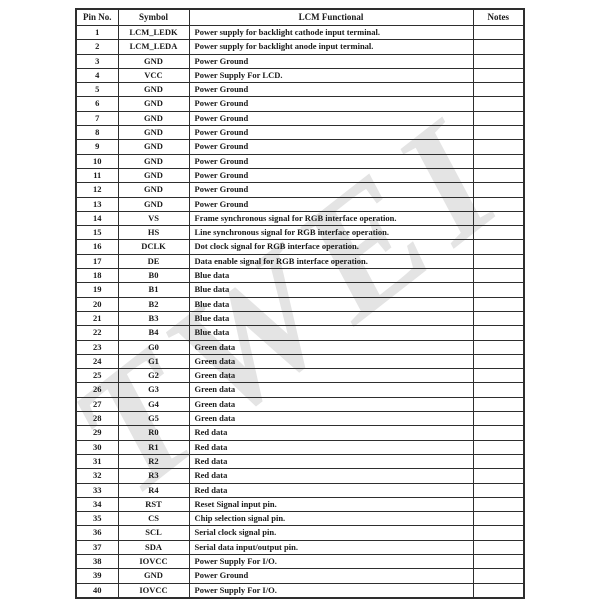 This screenshot has height=600, width=600. Describe the element at coordinates (300, 533) in the screenshot. I see `table-row: 36 SCL Serial clock signal pin.` at that location.